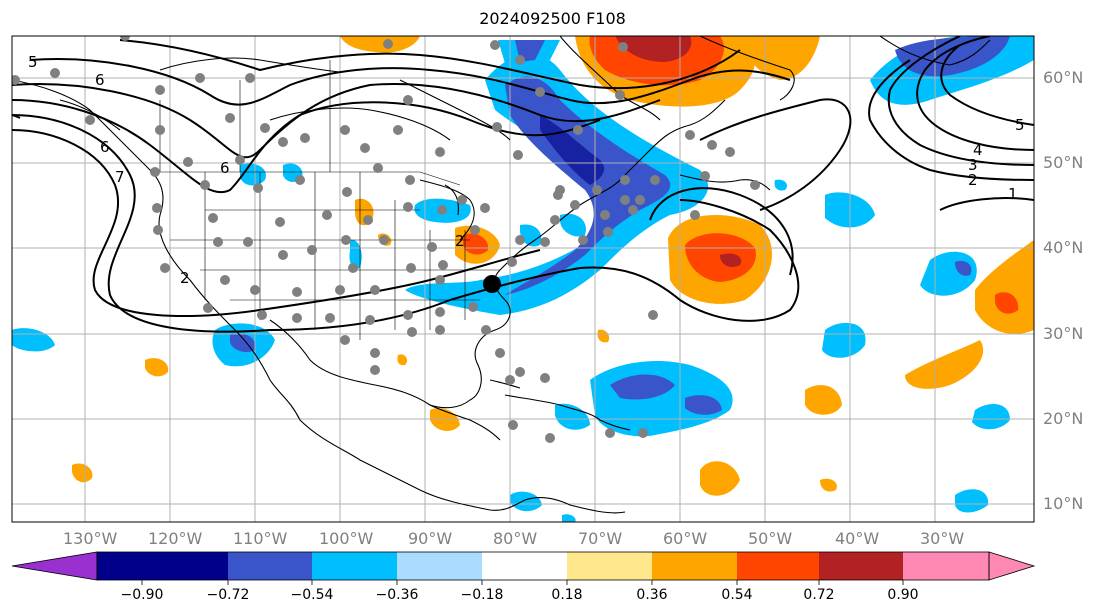 The height and width of the screenshot is (615, 1105). I want to click on storm-center-marker, so click(492, 284).